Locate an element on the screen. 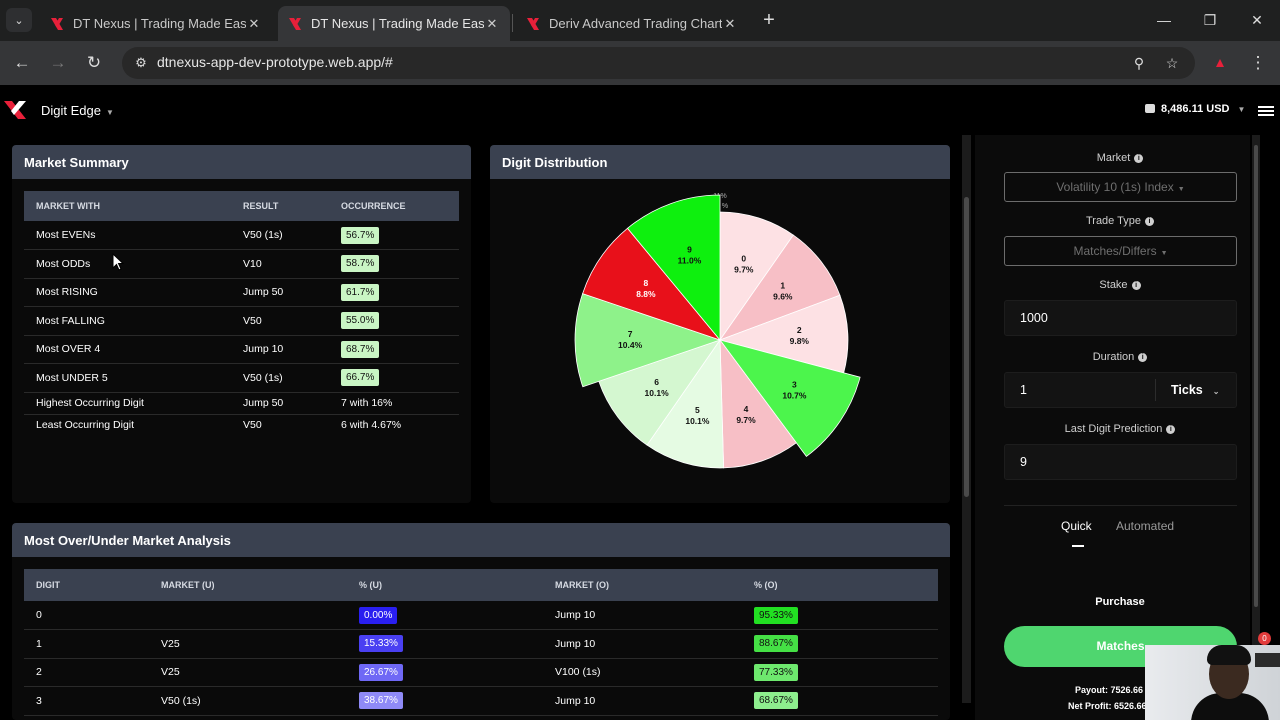 Image resolution: width=1280 pixels, height=720 pixels. pie-digit-label: 0 is located at coordinates (743, 258).